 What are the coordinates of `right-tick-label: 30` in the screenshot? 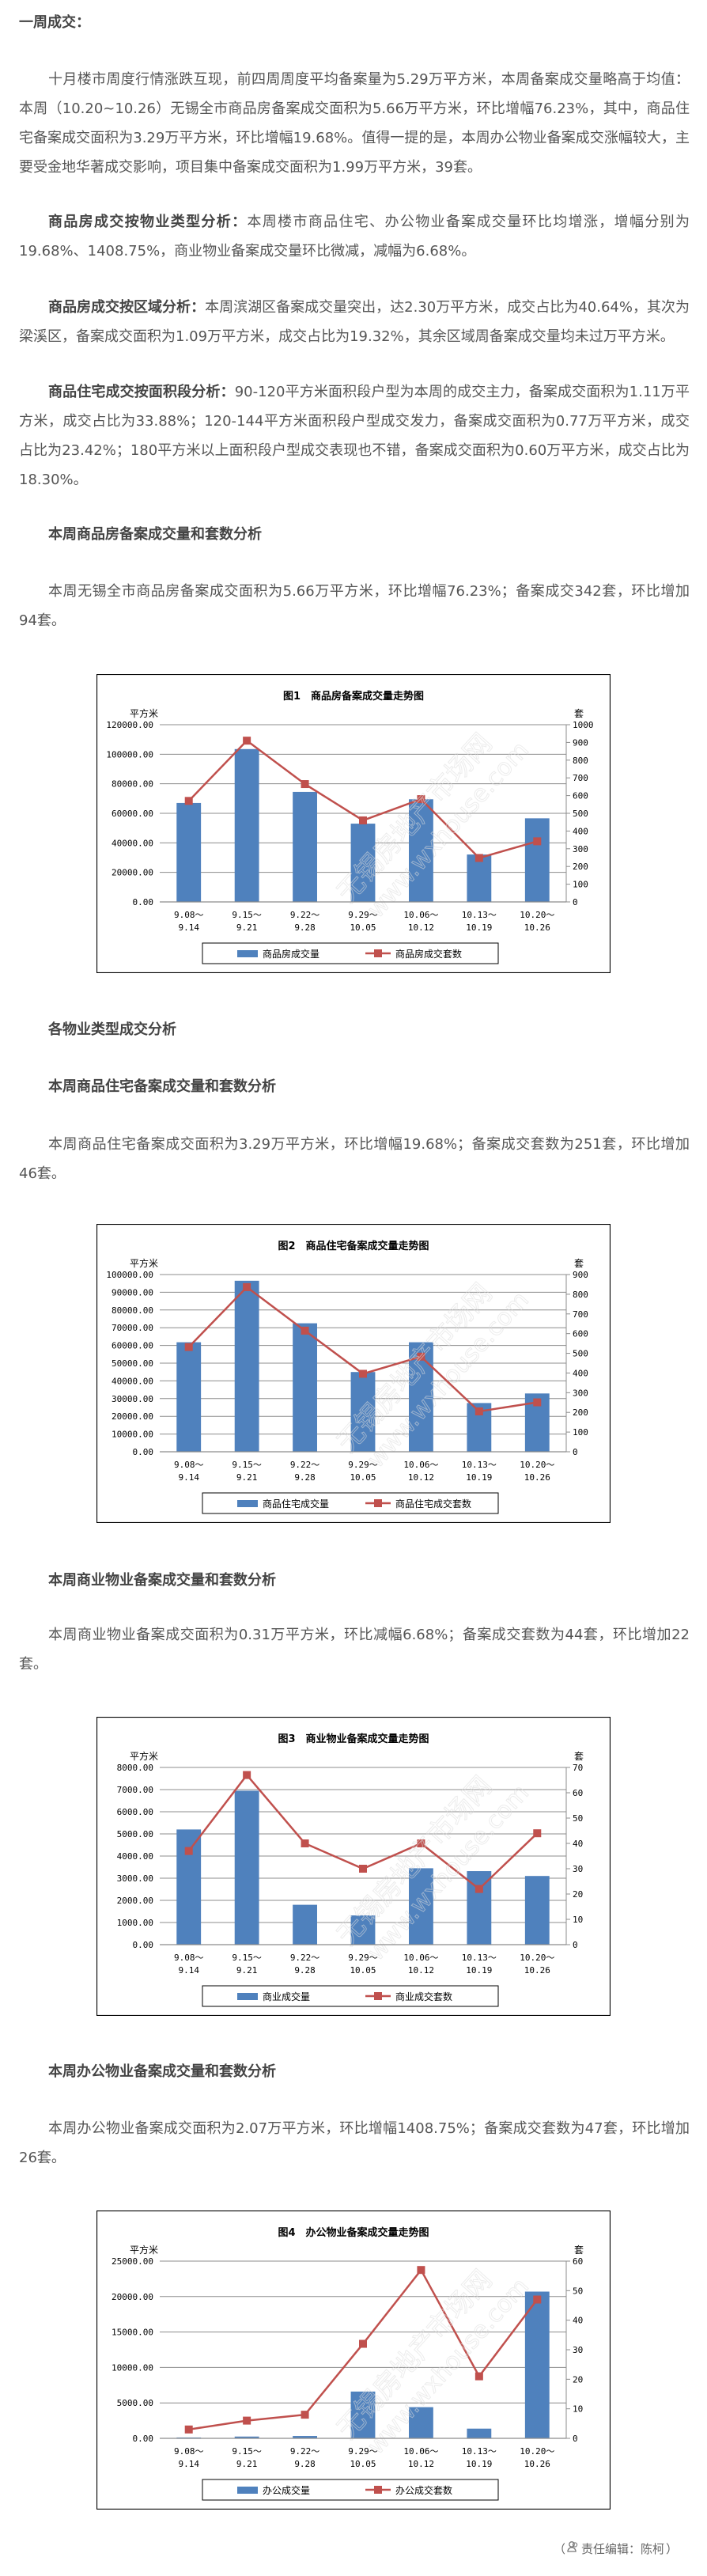 It's located at (578, 1869).